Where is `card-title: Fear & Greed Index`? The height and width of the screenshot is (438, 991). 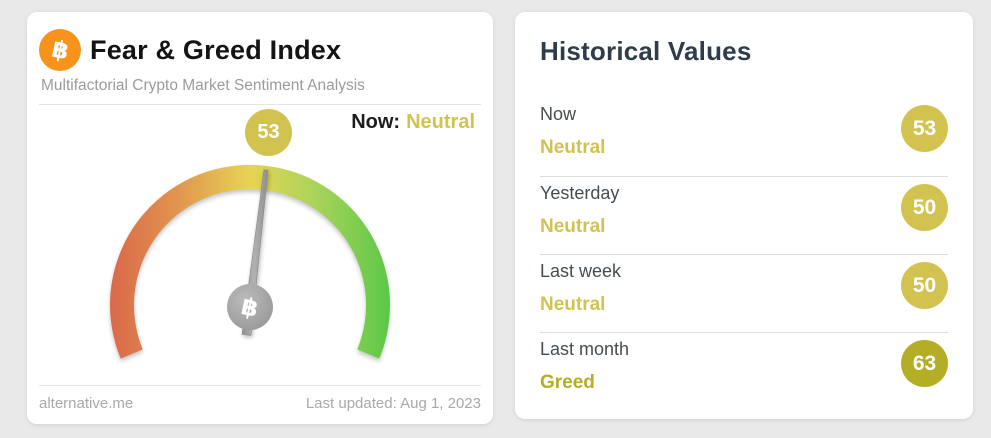
card-title: Fear & Greed Index is located at coordinates (216, 49).